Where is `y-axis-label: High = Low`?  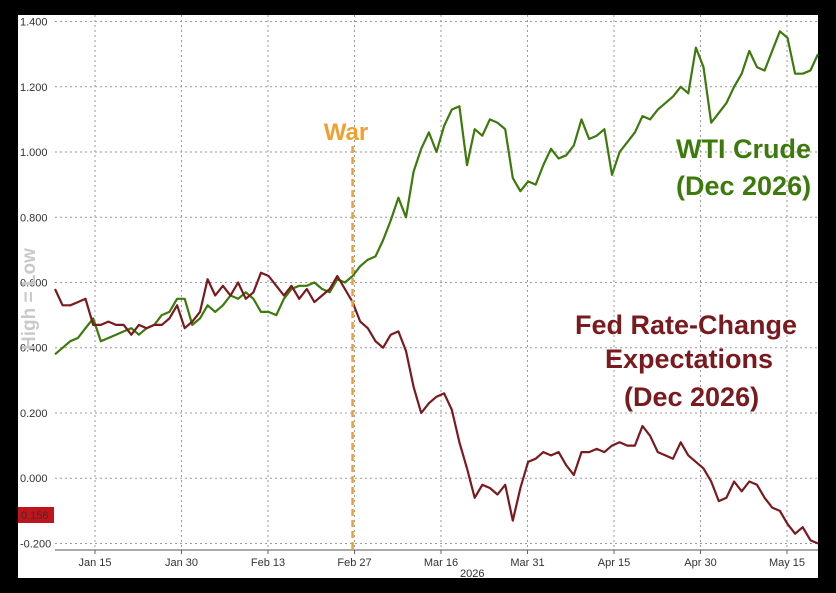 y-axis-label: High = Low is located at coordinates (29, 299).